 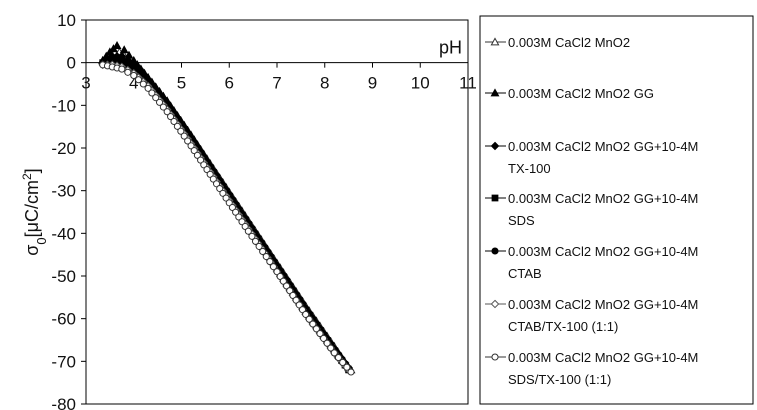 What do you see at coordinates (63, 191) in the screenshot?
I see `y-tick-label: -30` at bounding box center [63, 191].